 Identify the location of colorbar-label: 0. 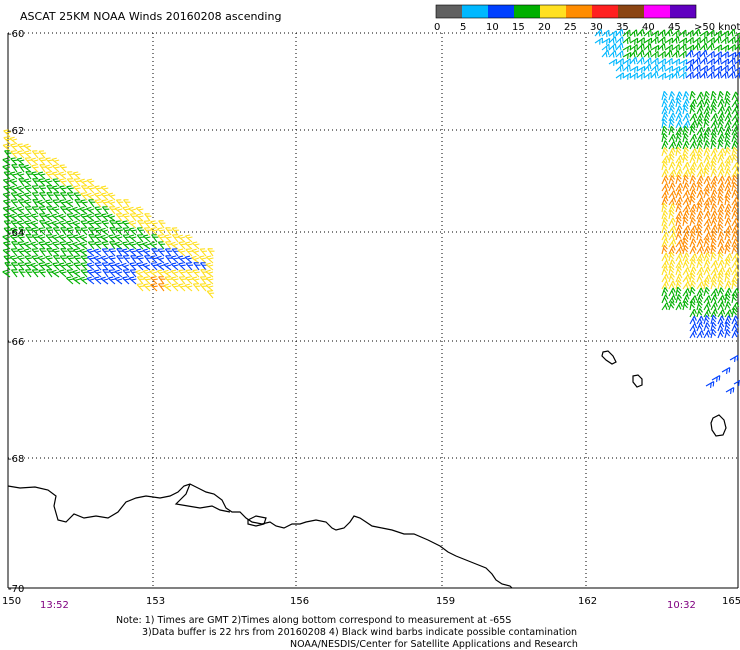
(437, 27).